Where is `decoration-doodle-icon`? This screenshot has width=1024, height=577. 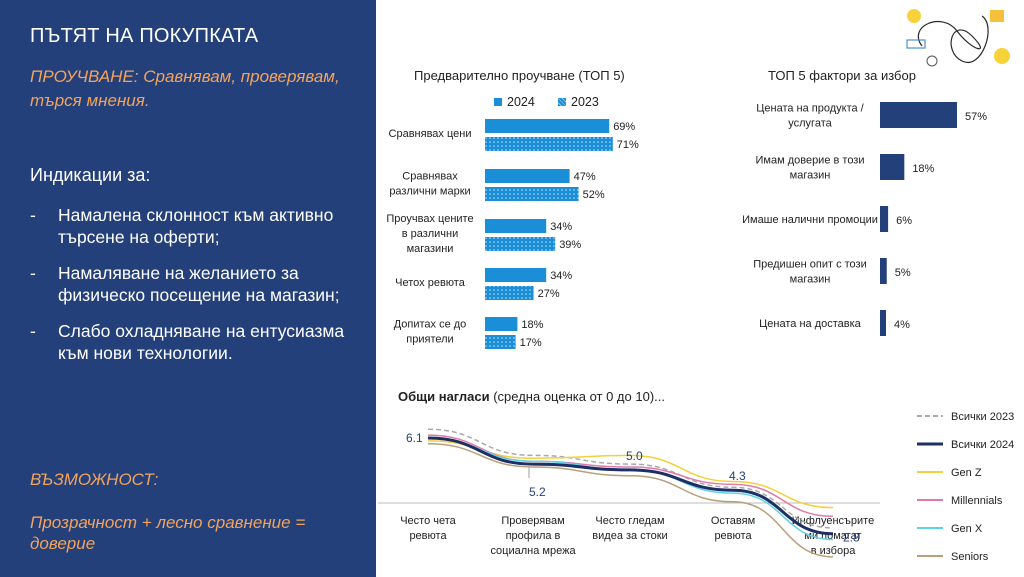
decoration-doodle-icon is located at coordinates (958, 38).